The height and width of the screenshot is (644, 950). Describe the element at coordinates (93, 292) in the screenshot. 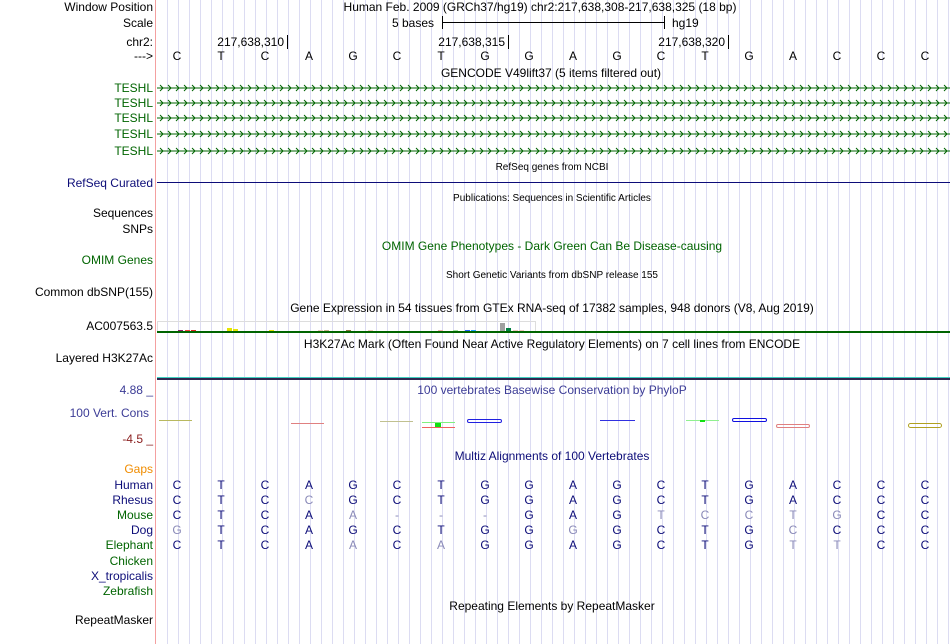

I see `dbsnp-label: Common dbSNP(155)` at that location.